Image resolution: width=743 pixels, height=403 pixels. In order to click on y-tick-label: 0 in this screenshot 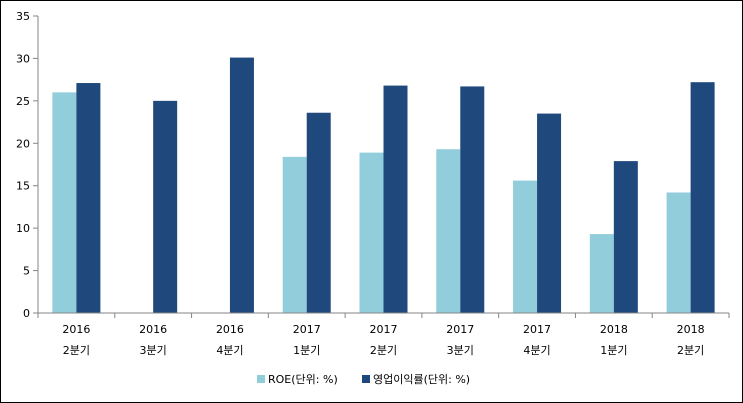, I will do `click(26, 313)`.